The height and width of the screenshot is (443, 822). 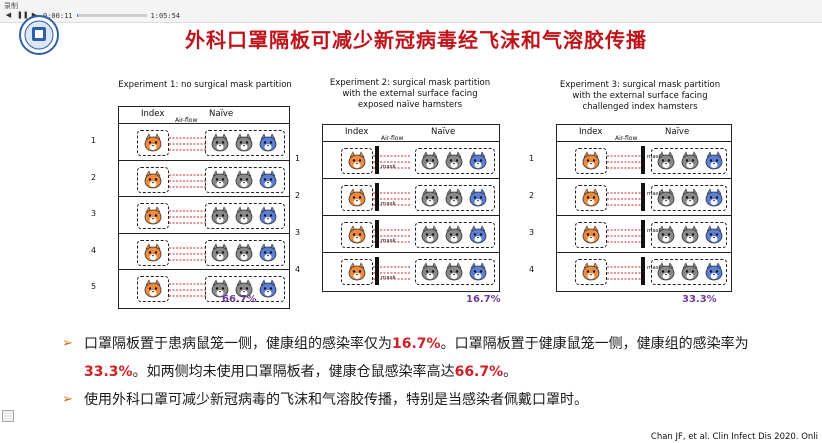 I want to click on highlight-value: 66.7%, so click(x=479, y=372).